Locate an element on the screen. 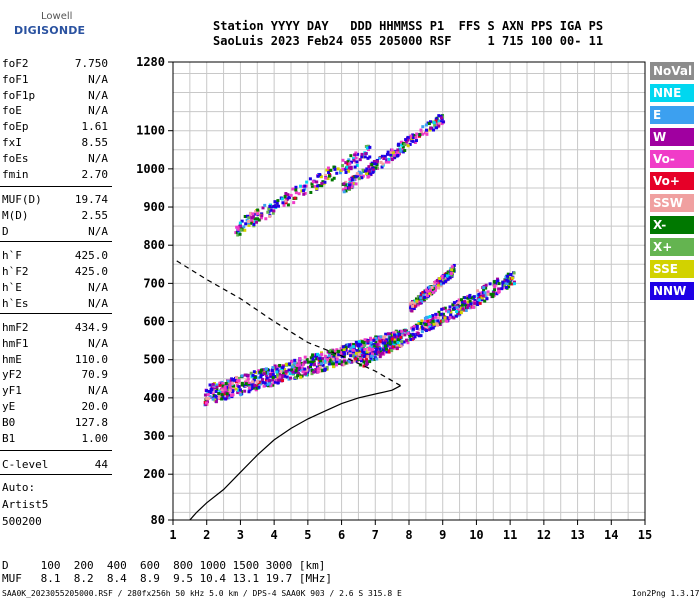 Image resolution: width=700 pixels, height=600 pixels. y-tick-label: 700 is located at coordinates (154, 283).